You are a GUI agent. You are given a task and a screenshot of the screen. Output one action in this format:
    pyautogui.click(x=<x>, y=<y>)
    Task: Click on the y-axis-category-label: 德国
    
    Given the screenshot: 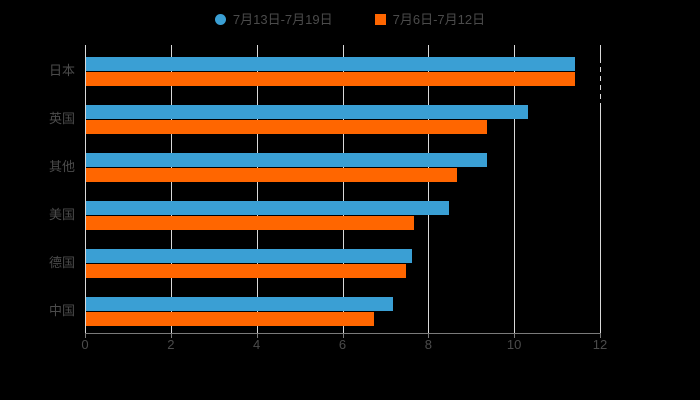 What is the action you would take?
    pyautogui.click(x=61, y=262)
    